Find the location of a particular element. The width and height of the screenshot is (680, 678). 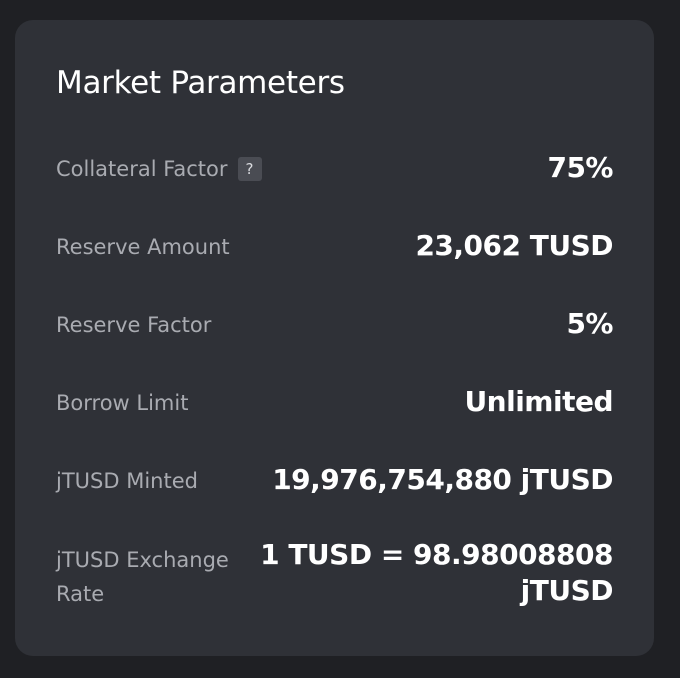

param-value-reserve-amount: 23,062 TUSD is located at coordinates (514, 245).